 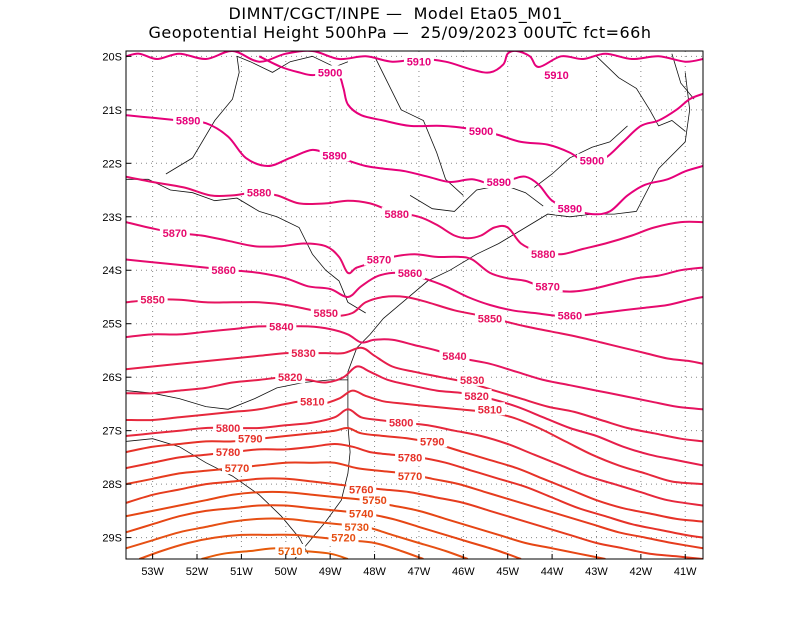 I want to click on longitude-axis: 53W 52W 51W 50W 49W 48W 47W 46W 45W 44W 43W 42W 41W, so click(x=419, y=566).